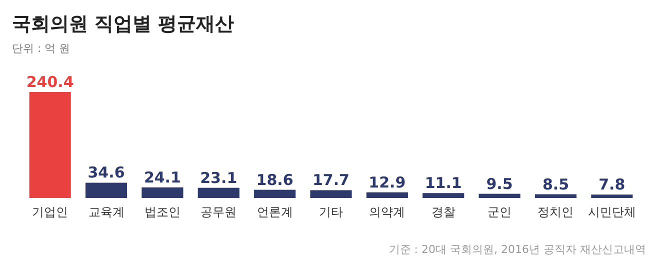 This screenshot has height=263, width=658. Describe the element at coordinates (499, 183) in the screenshot. I see `data-label: 9.5` at that location.